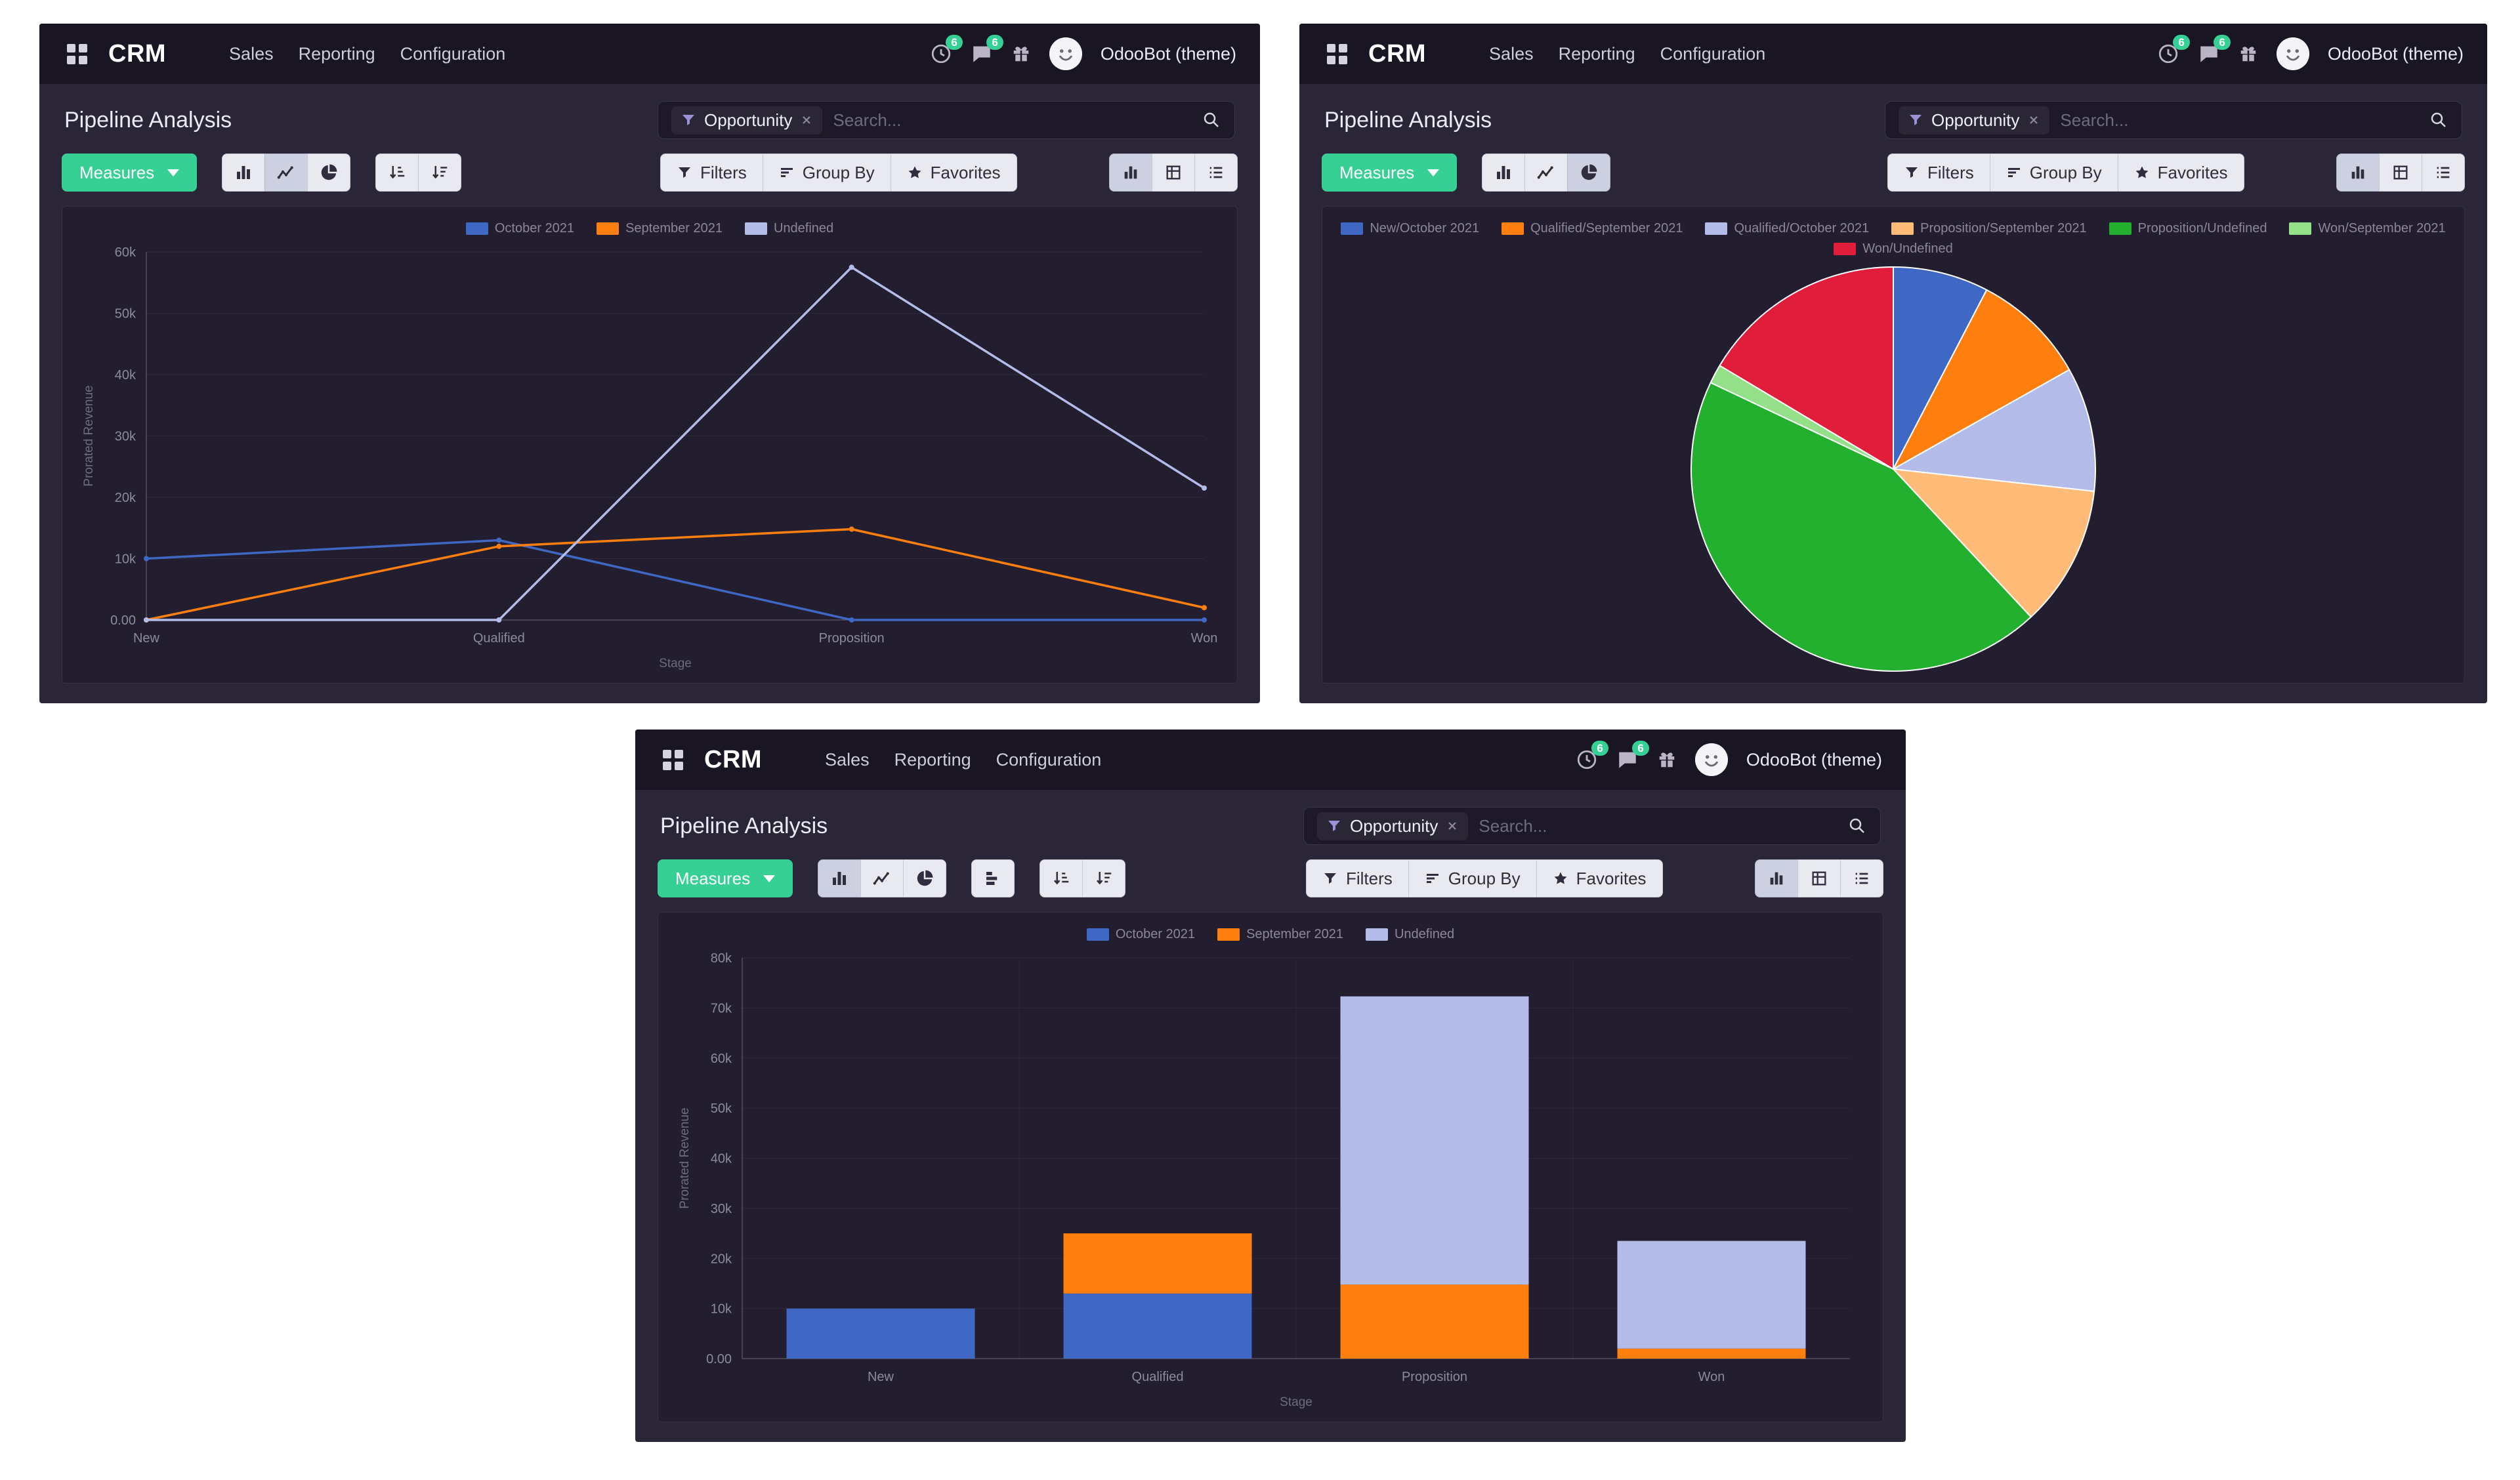 The image size is (2520, 1480). What do you see at coordinates (2013, 172) in the screenshot?
I see `group-by-icon` at bounding box center [2013, 172].